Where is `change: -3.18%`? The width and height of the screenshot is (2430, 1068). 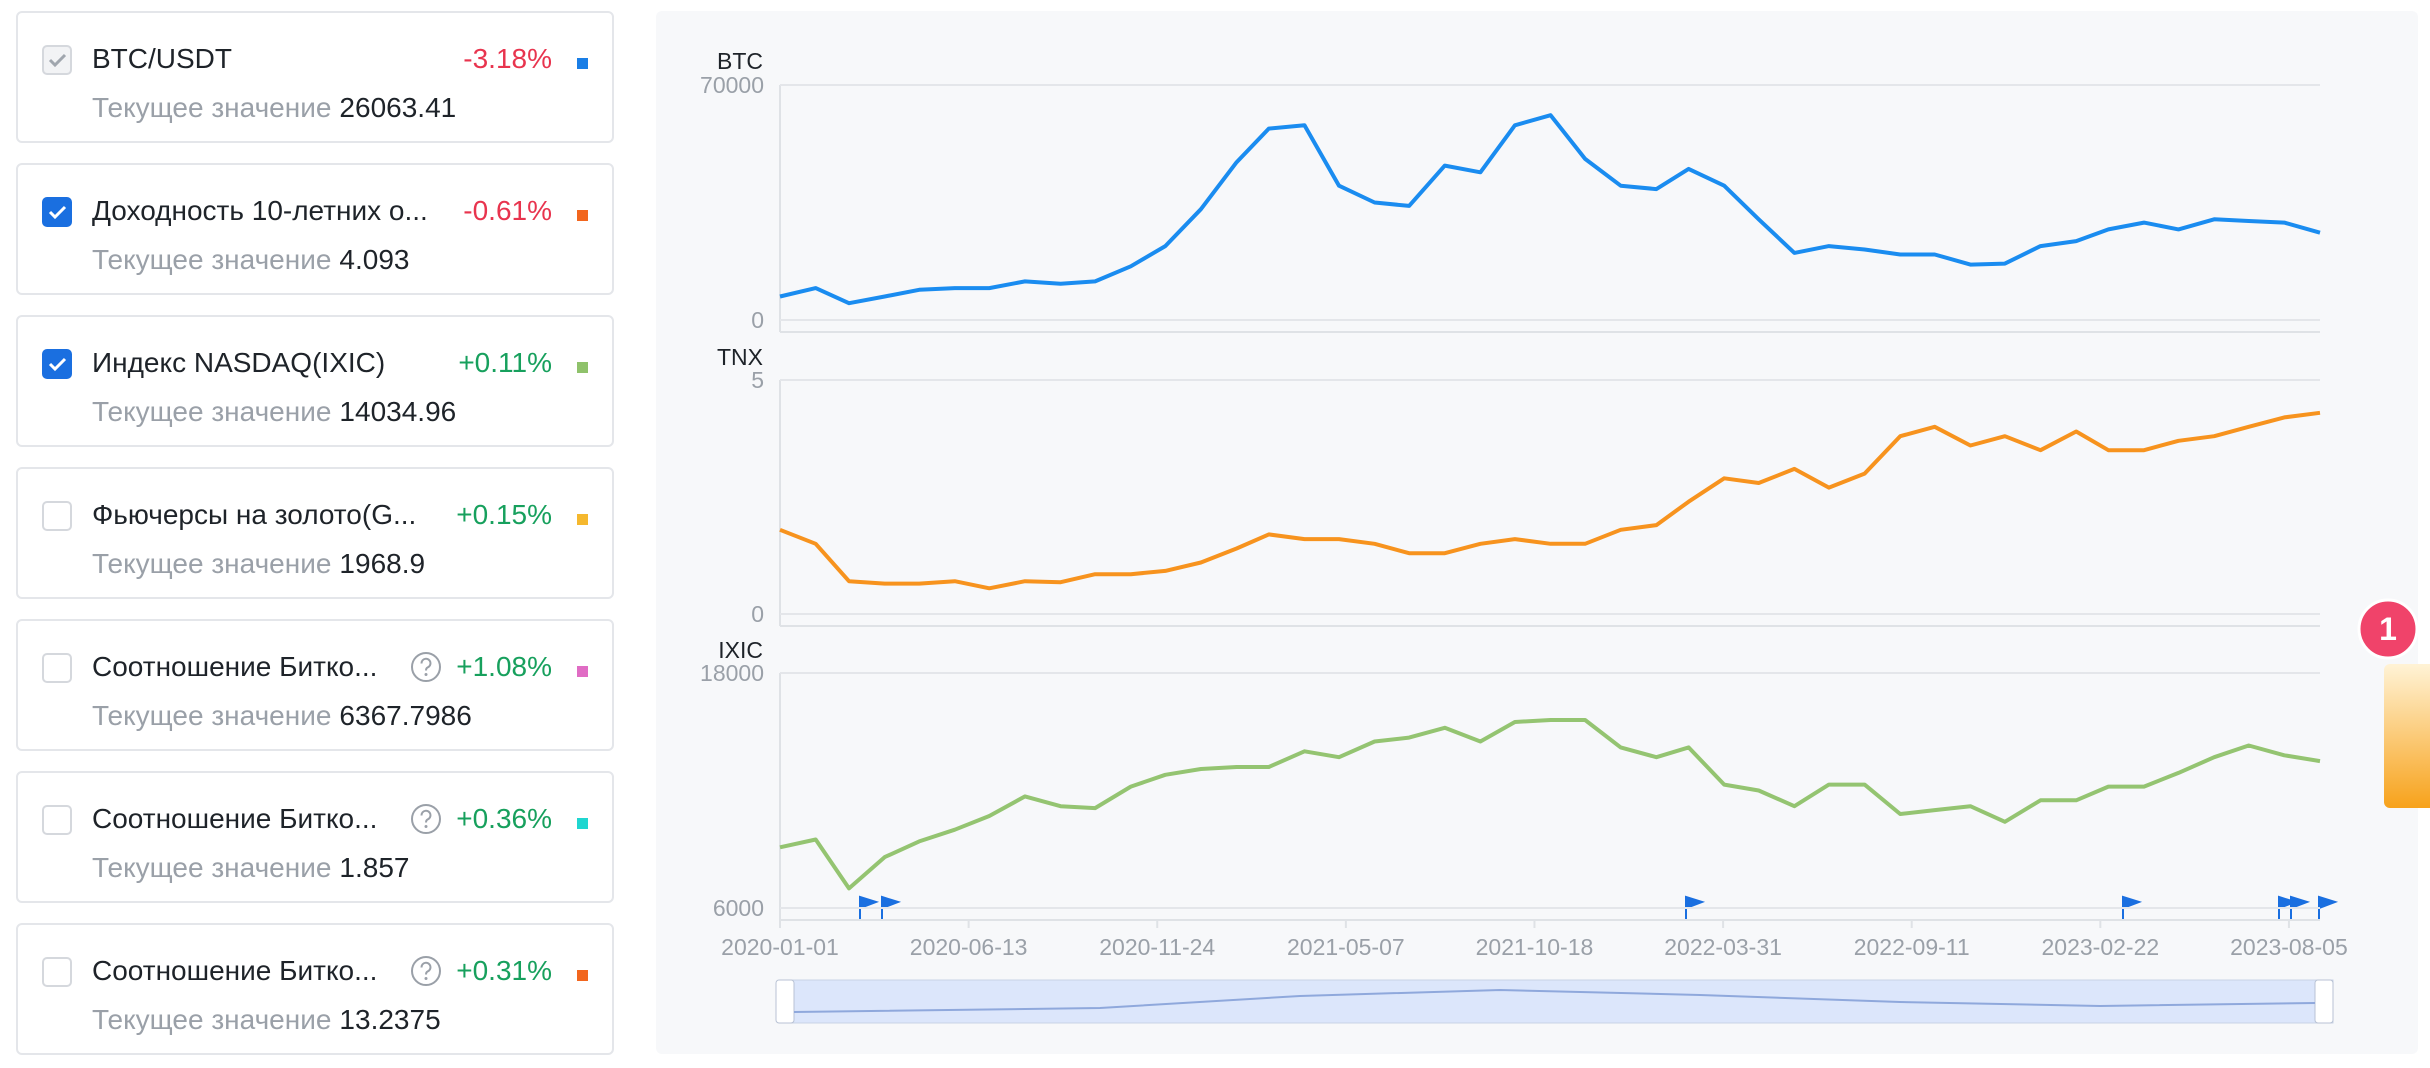
change: -3.18% is located at coordinates (507, 58).